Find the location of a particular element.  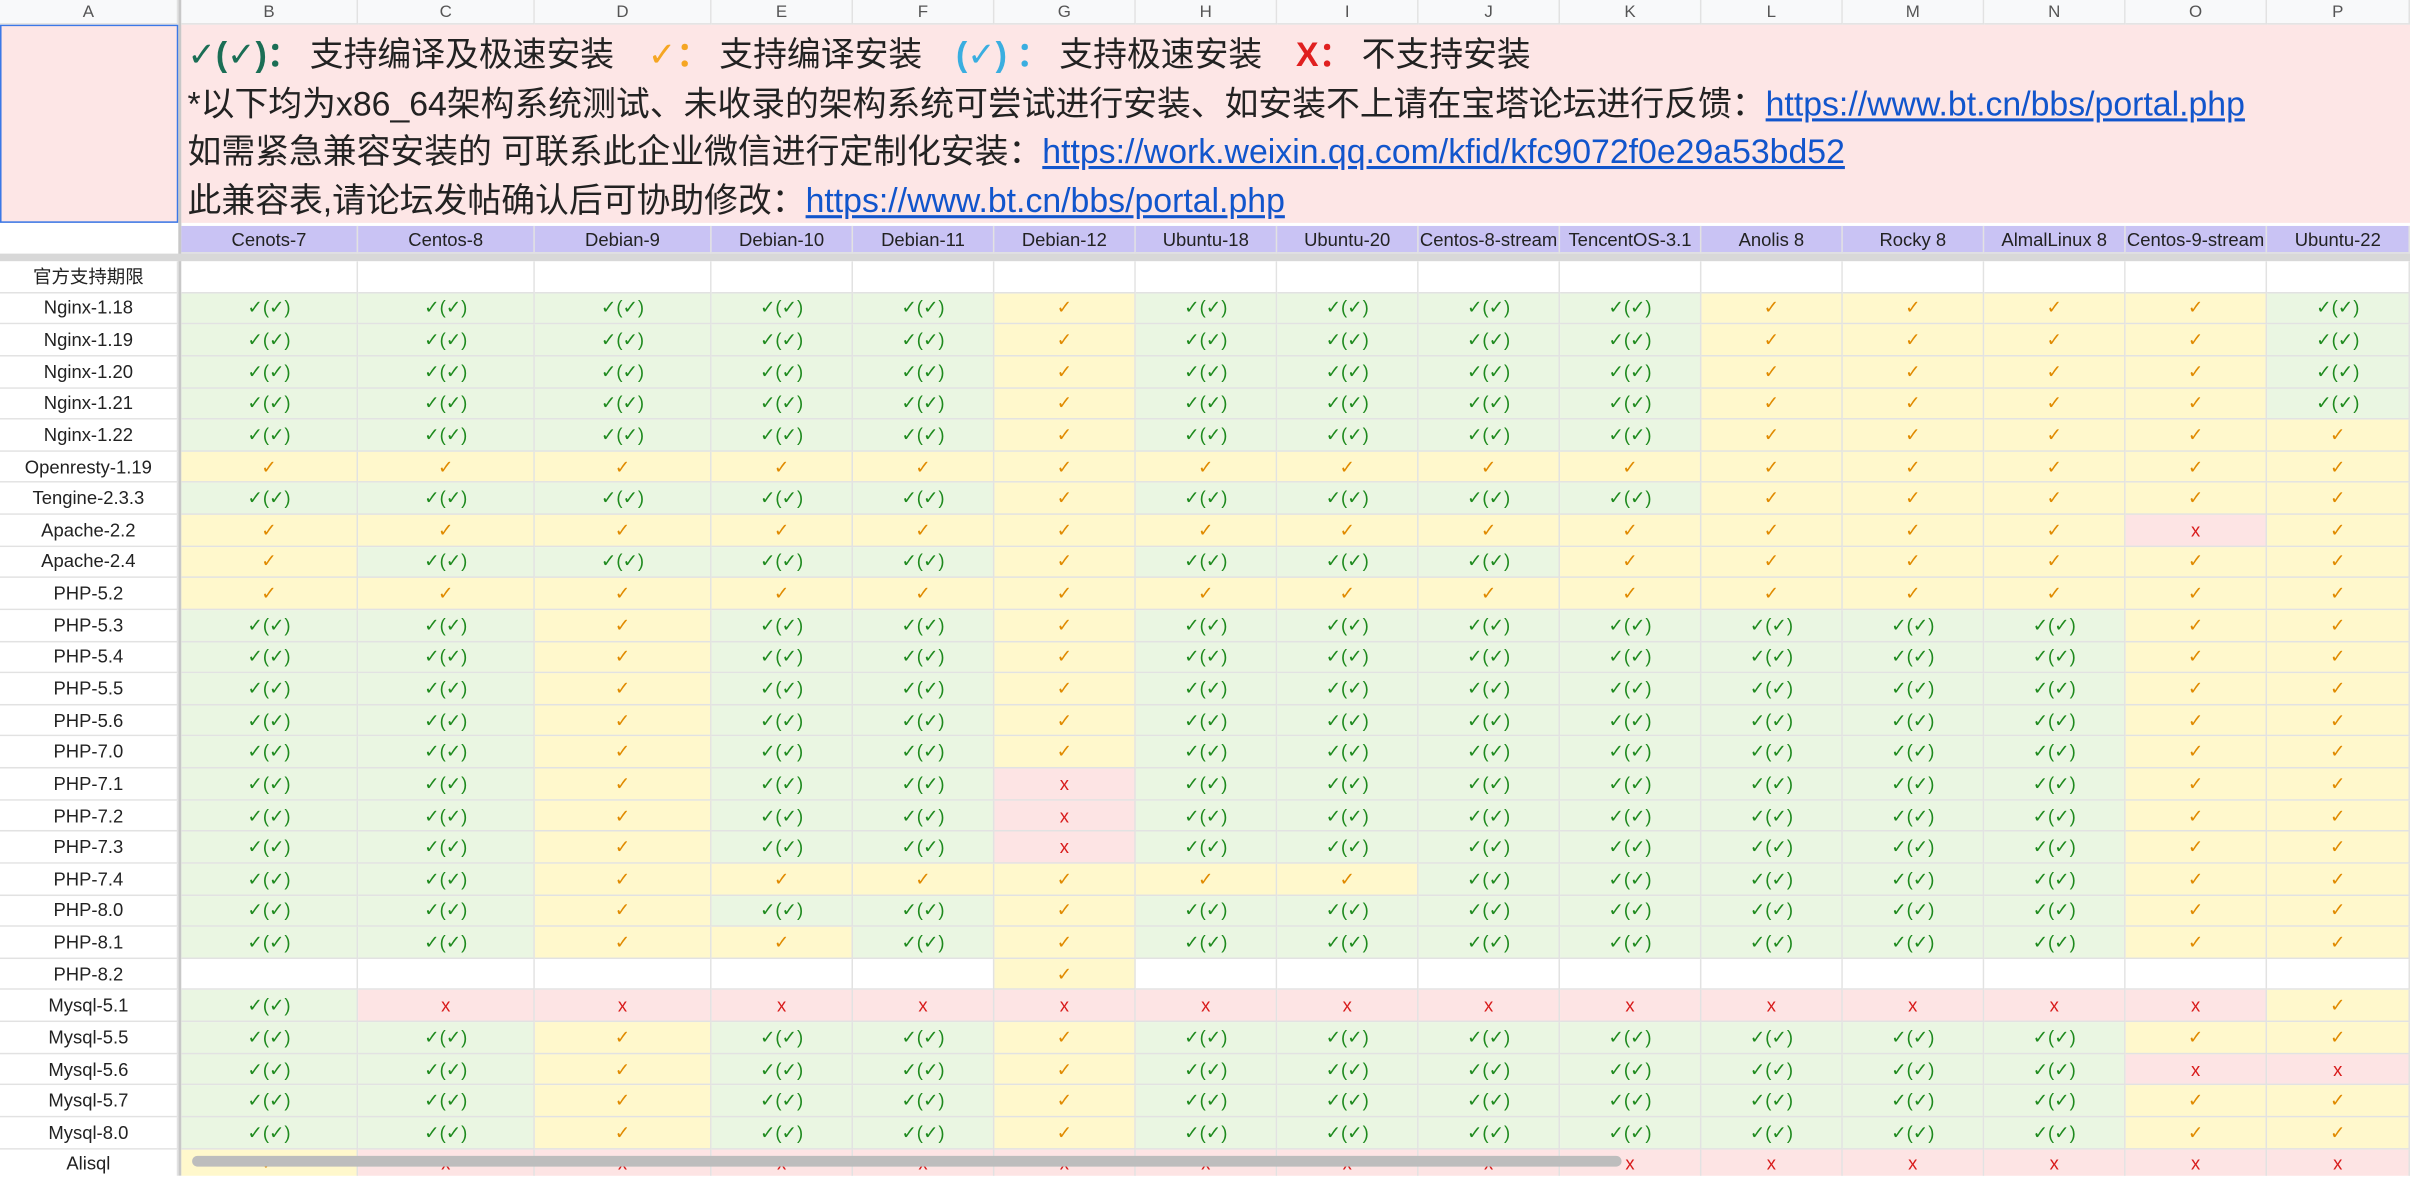

column-header: TencentOS-3.1 is located at coordinates (1631, 239).